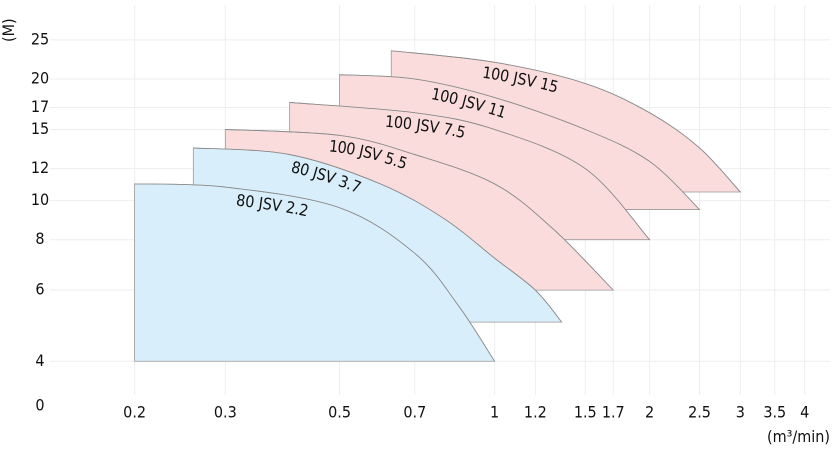 This screenshot has width=835, height=450. What do you see at coordinates (649, 412) in the screenshot?
I see `x-tick-label: 2` at bounding box center [649, 412].